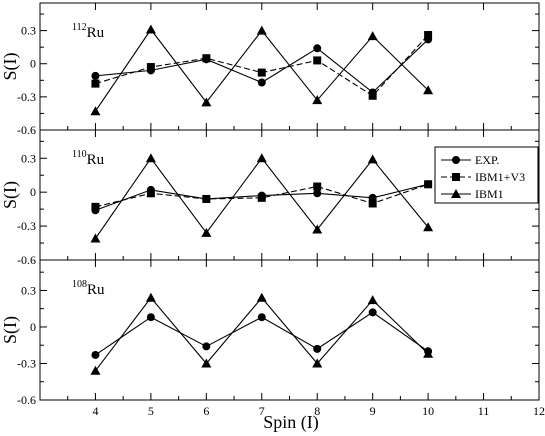  I want to click on x-tick-label: 4, so click(95, 411).